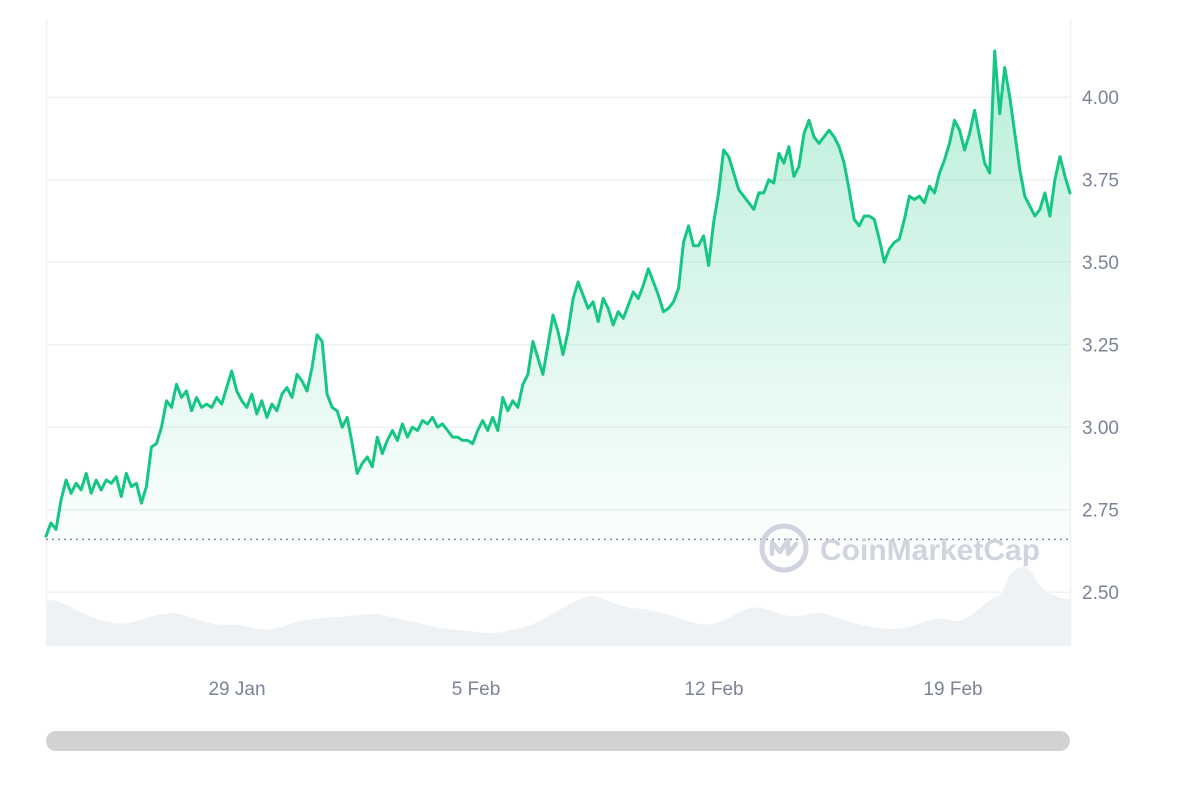 The width and height of the screenshot is (1200, 800). Describe the element at coordinates (595, 689) in the screenshot. I see `x-axis-ticks: 29 Jan 5 Feb 12 Feb 19 Feb` at that location.